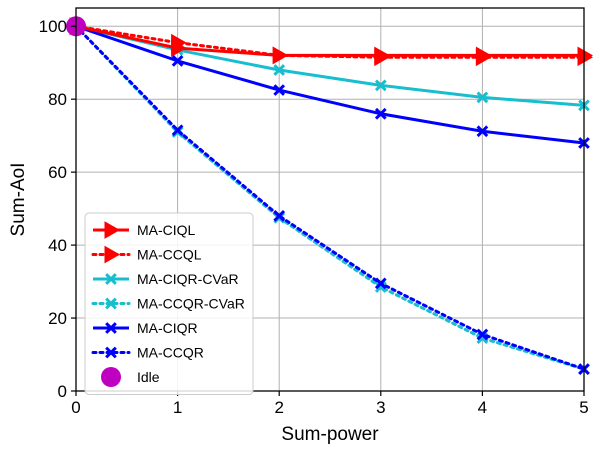  Describe the element at coordinates (166, 230) in the screenshot. I see `legend-label: MA-CIQL` at that location.